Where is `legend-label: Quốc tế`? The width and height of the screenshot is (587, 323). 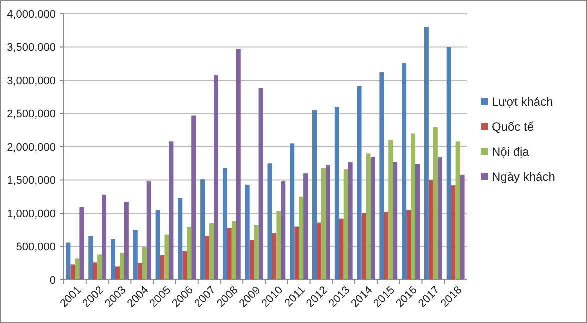
legend-label: Quốc tế is located at coordinates (513, 127).